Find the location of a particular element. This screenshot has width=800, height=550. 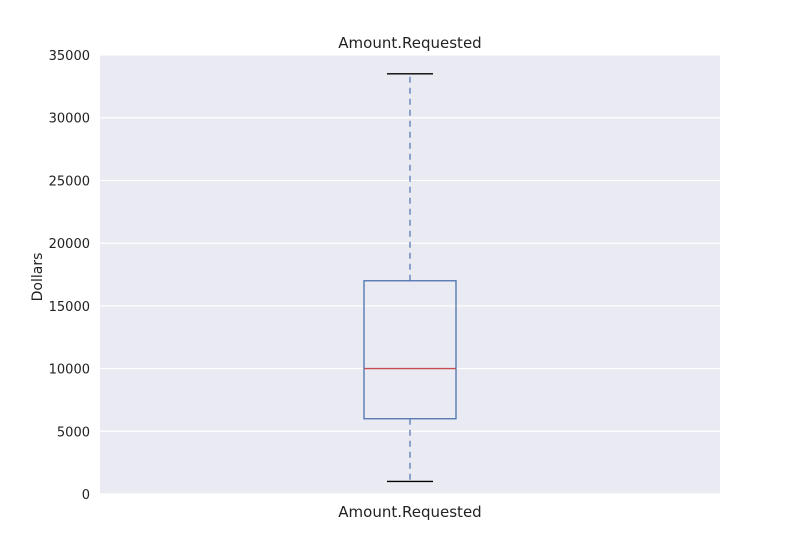

chart-title: Amount.Requested is located at coordinates (409, 43).